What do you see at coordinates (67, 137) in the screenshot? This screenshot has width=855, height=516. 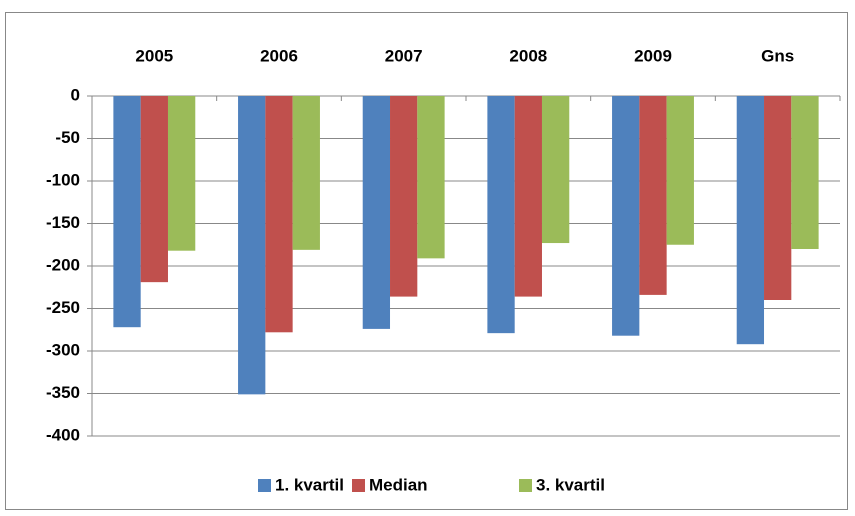 I see `y-tick-label: -50` at bounding box center [67, 137].